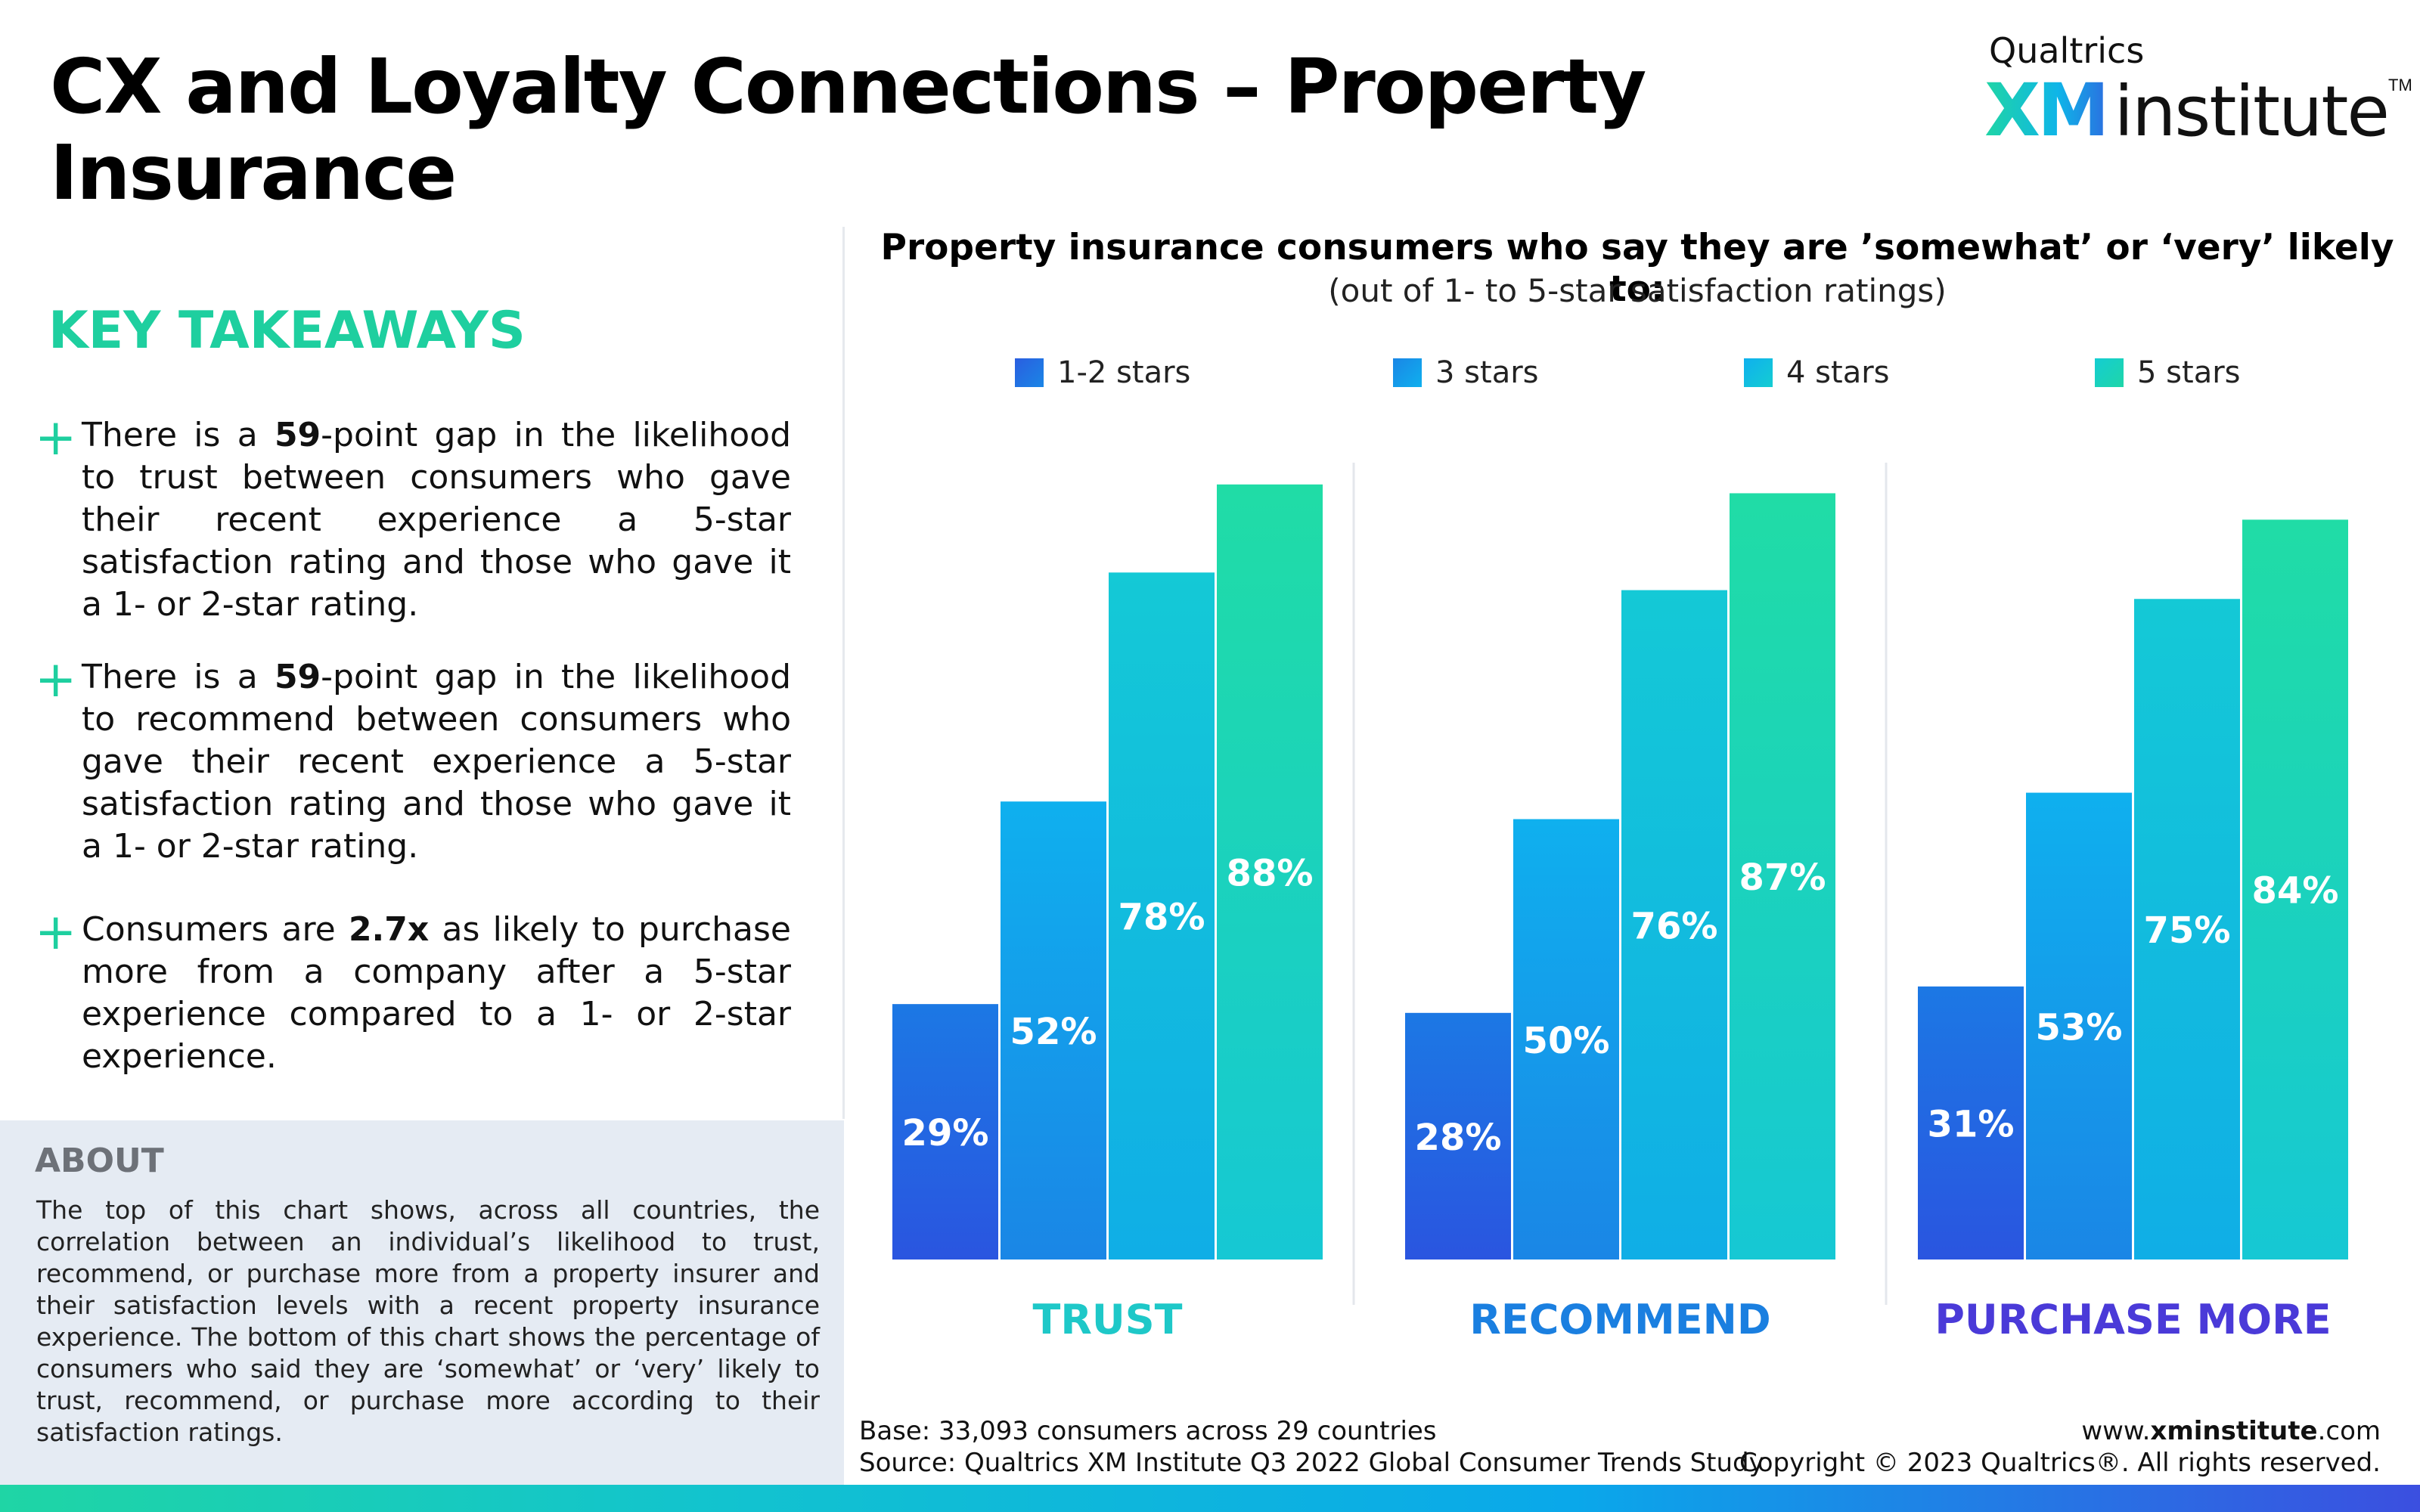  What do you see at coordinates (2252, 111) in the screenshot?
I see `logo-institute-text: institute` at bounding box center [2252, 111].